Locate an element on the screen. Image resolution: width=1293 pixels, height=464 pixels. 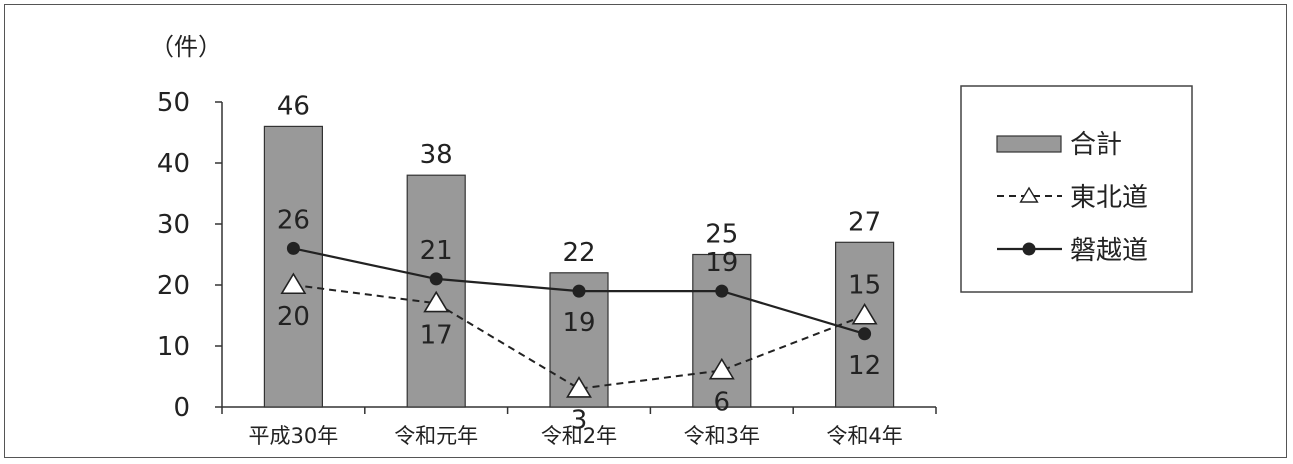
legend-box is located at coordinates (1076, 189).